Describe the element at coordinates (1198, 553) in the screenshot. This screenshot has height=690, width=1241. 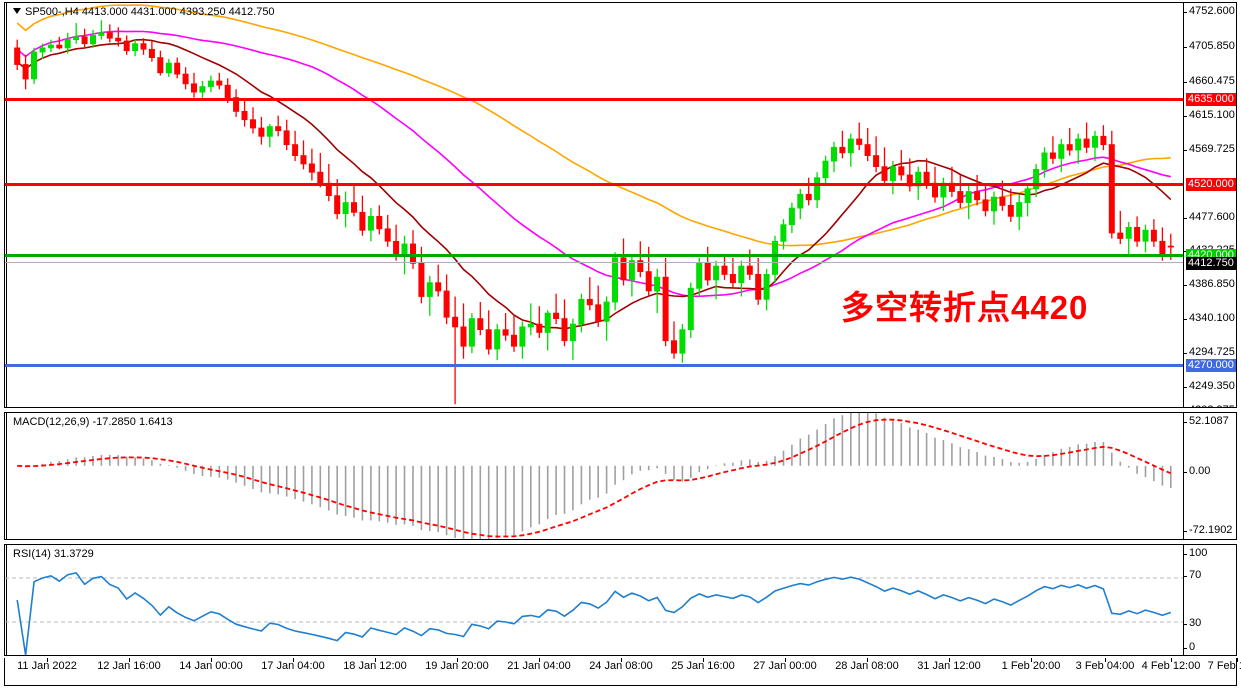
I see `rsi-axis-label: 100` at that location.